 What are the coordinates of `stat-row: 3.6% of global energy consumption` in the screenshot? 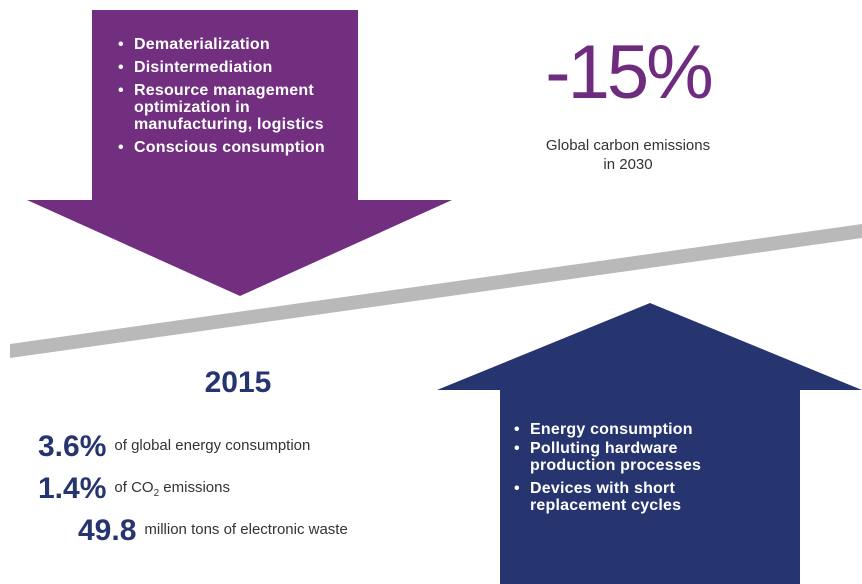 It's located at (174, 447).